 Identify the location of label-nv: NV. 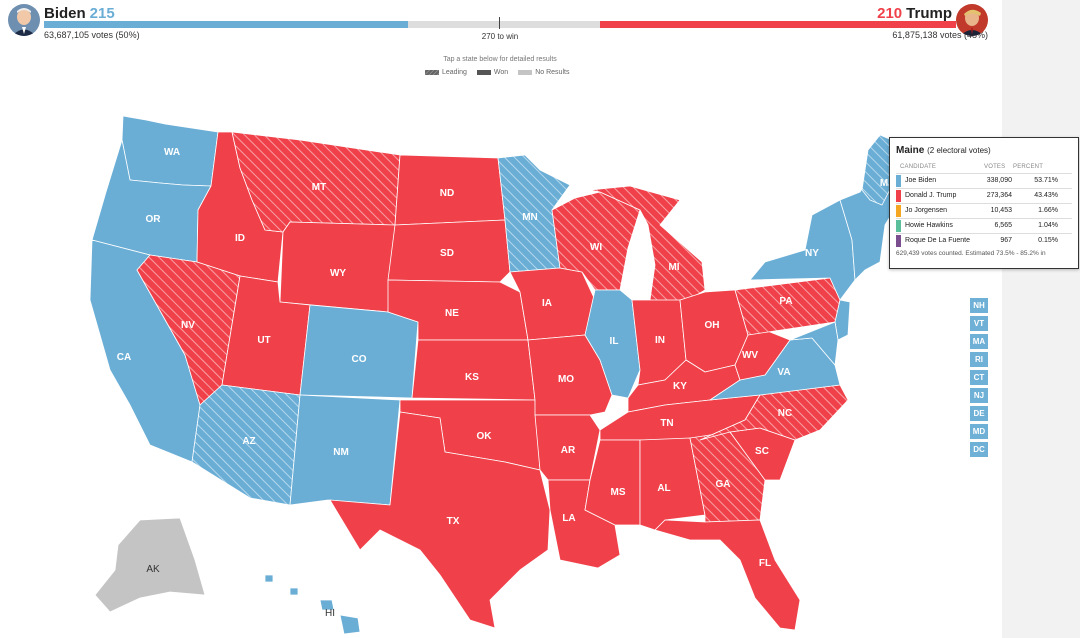
(188, 325).